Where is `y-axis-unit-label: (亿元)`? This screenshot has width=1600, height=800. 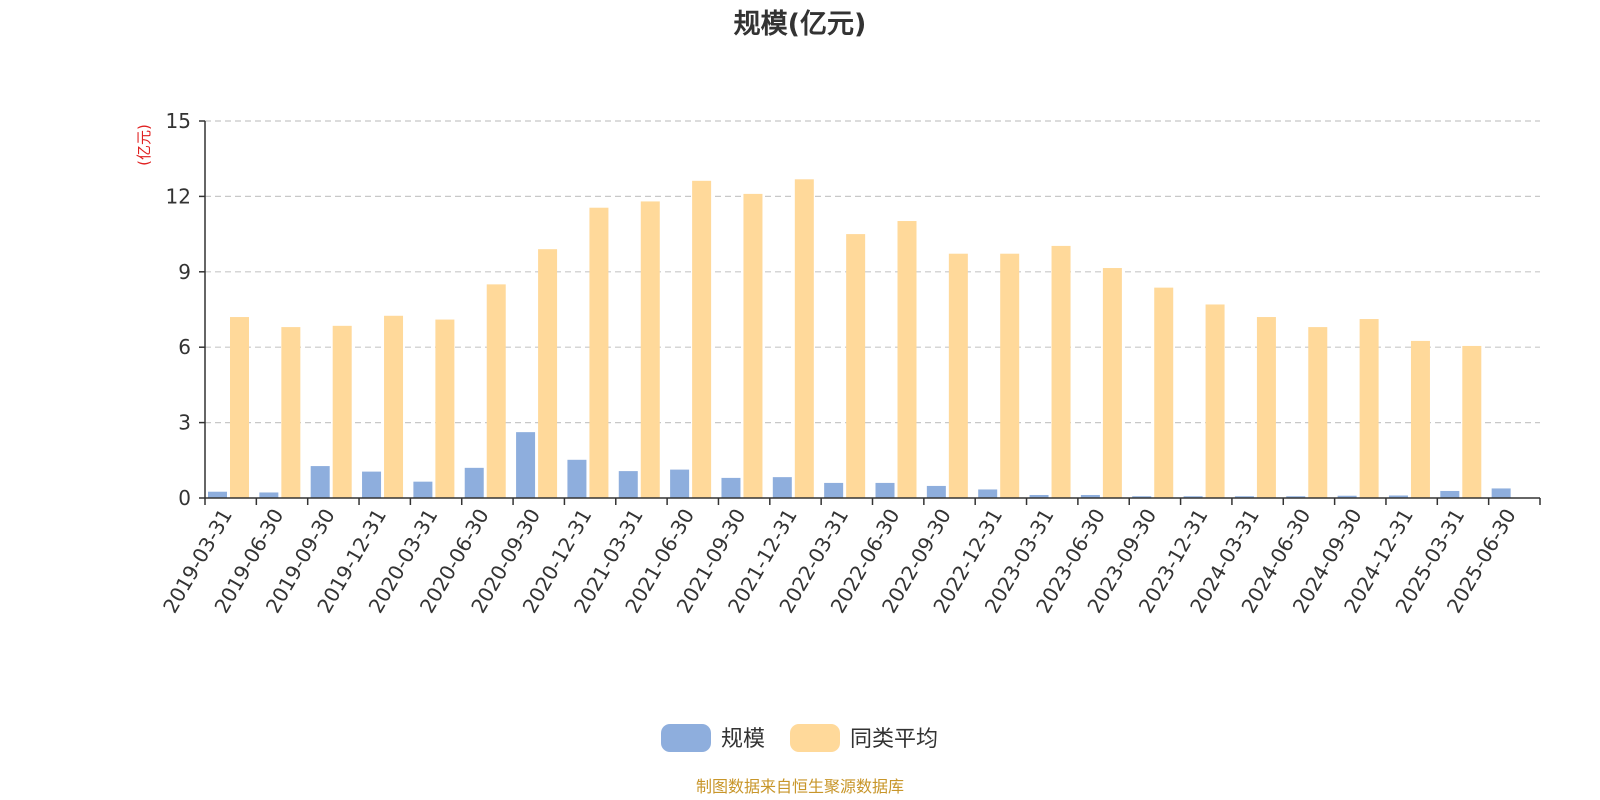
y-axis-unit-label: (亿元) is located at coordinates (144, 145).